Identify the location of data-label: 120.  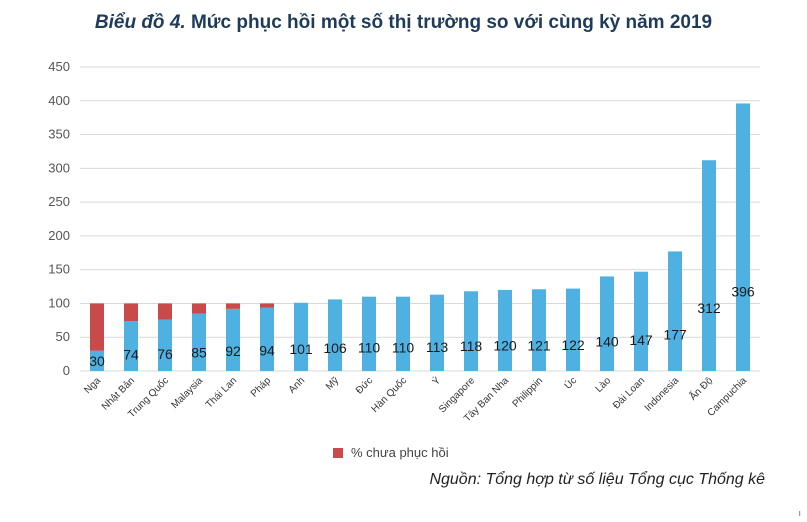
(505, 345).